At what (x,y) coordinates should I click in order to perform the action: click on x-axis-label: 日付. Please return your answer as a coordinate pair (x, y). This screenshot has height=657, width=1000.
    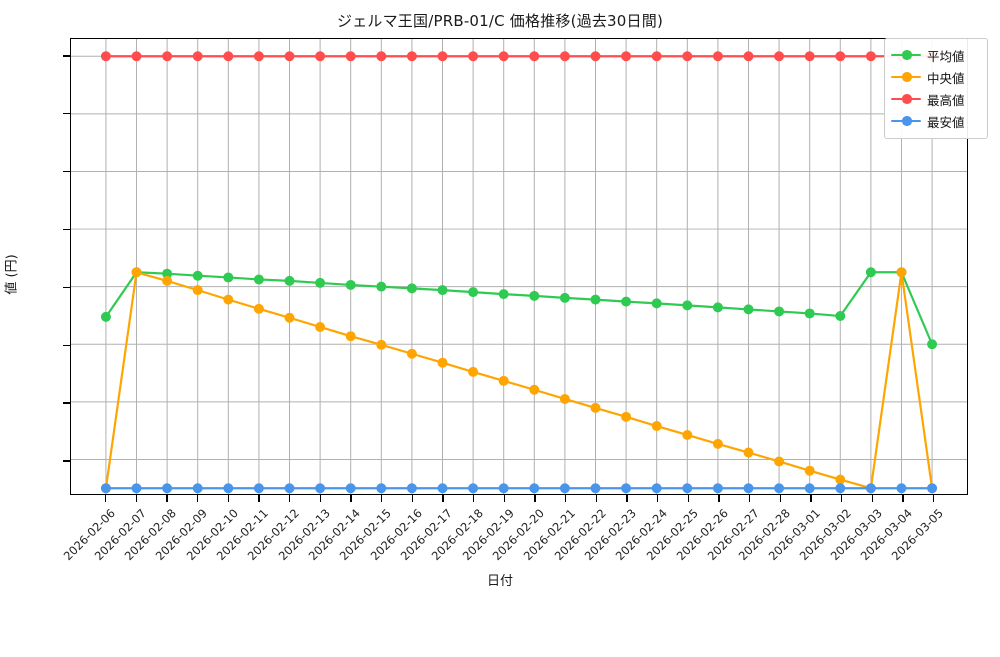
    Looking at the image, I should click on (499, 581).